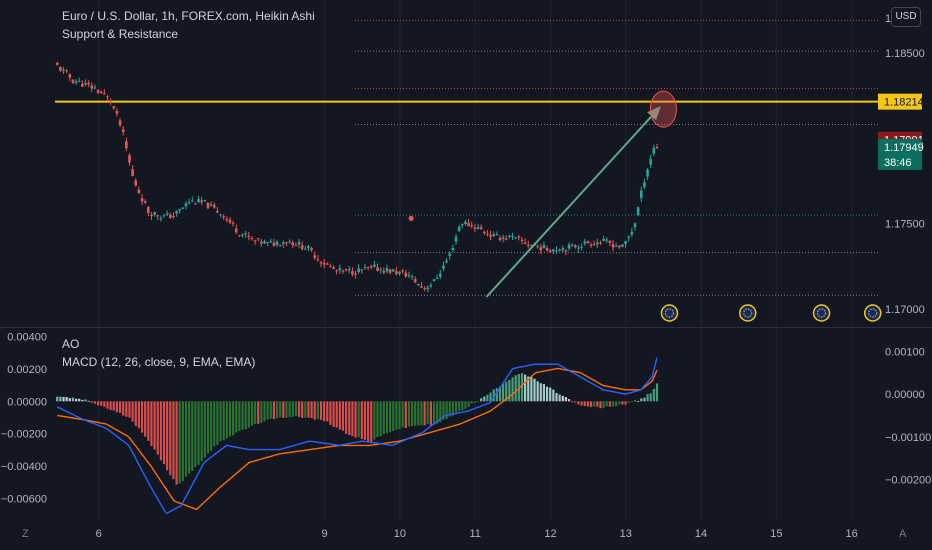 The height and width of the screenshot is (550, 932). Describe the element at coordinates (852, 534) in the screenshot. I see `time-axis-tick: 16` at that location.